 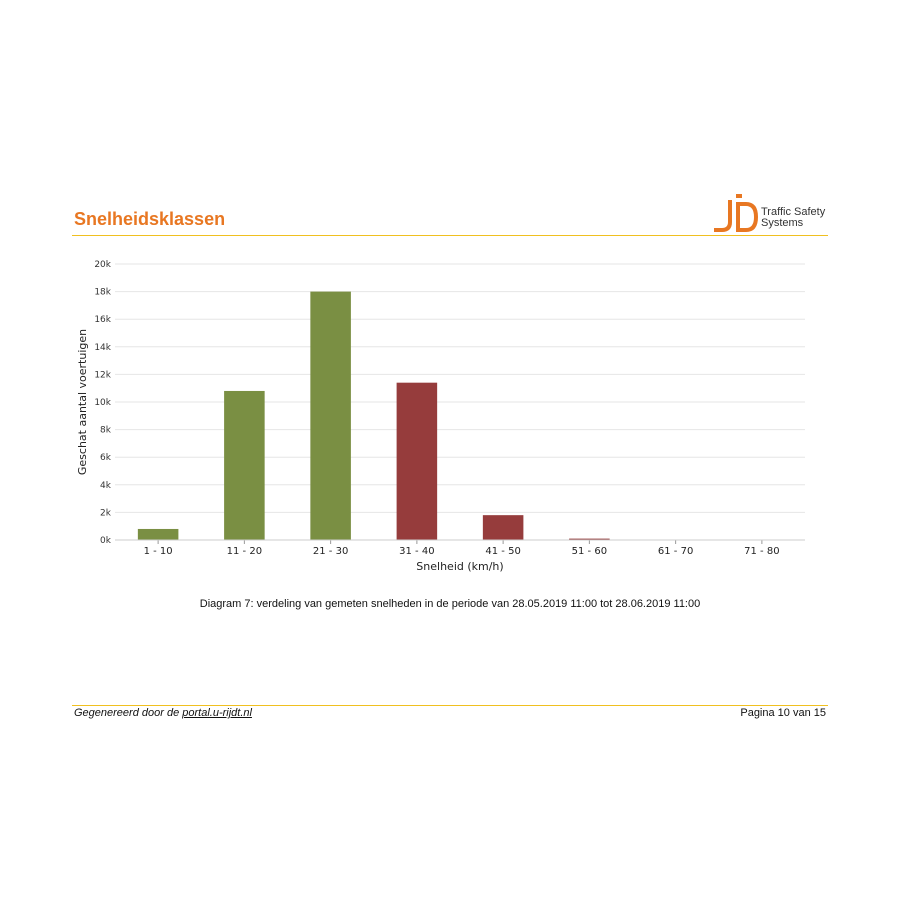 I want to click on y-tick-label: 6k, so click(x=106, y=458).